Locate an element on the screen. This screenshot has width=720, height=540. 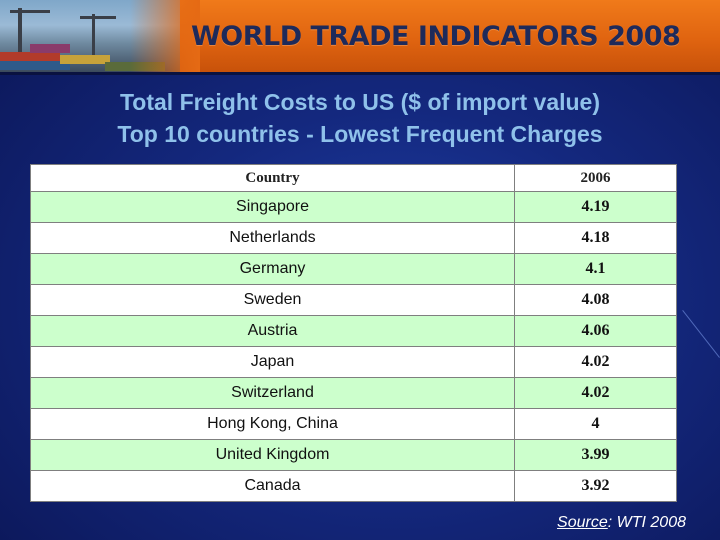
country-cell: Switzerland is located at coordinates (272, 393).